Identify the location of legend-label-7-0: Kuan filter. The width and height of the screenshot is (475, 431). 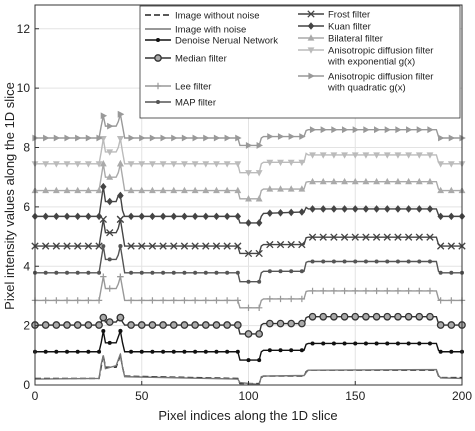
(349, 27).